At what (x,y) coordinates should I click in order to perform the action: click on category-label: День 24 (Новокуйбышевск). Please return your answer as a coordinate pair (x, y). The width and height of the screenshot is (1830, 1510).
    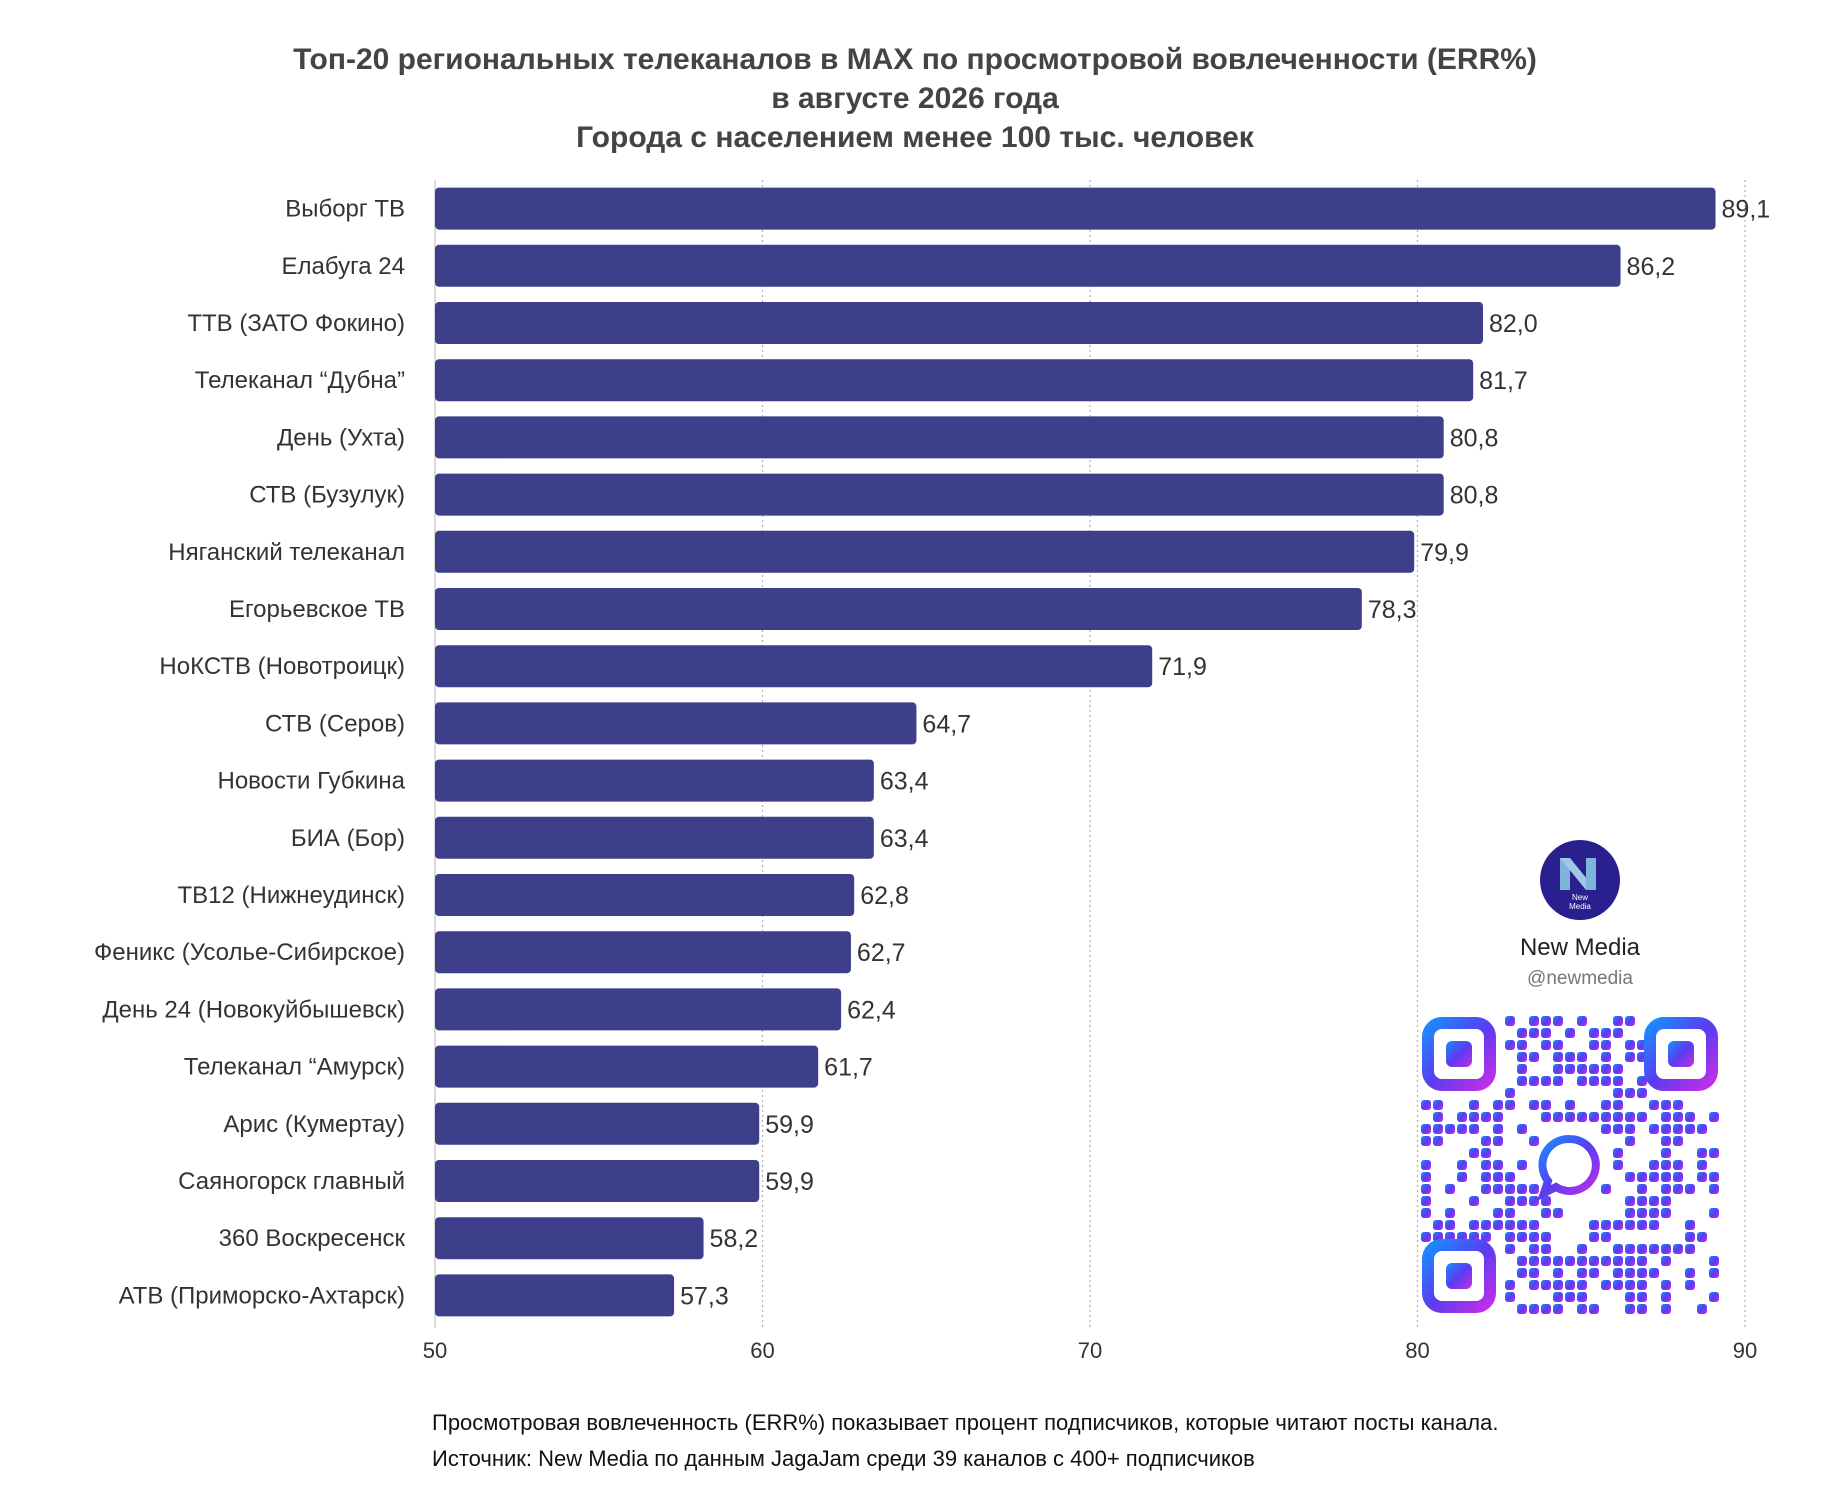
    Looking at the image, I should click on (253, 1009).